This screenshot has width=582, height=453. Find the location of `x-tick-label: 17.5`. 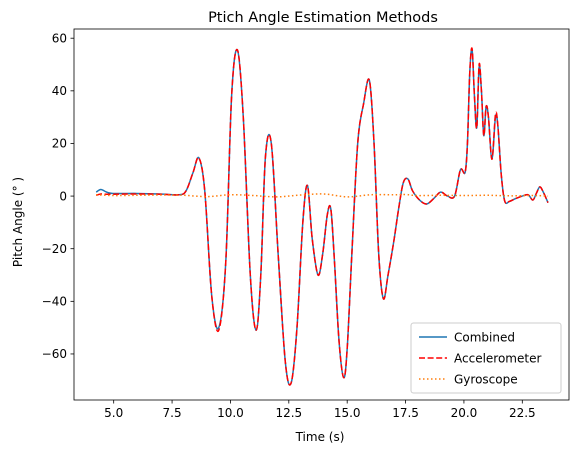

x-tick-label: 17.5 is located at coordinates (405, 413).